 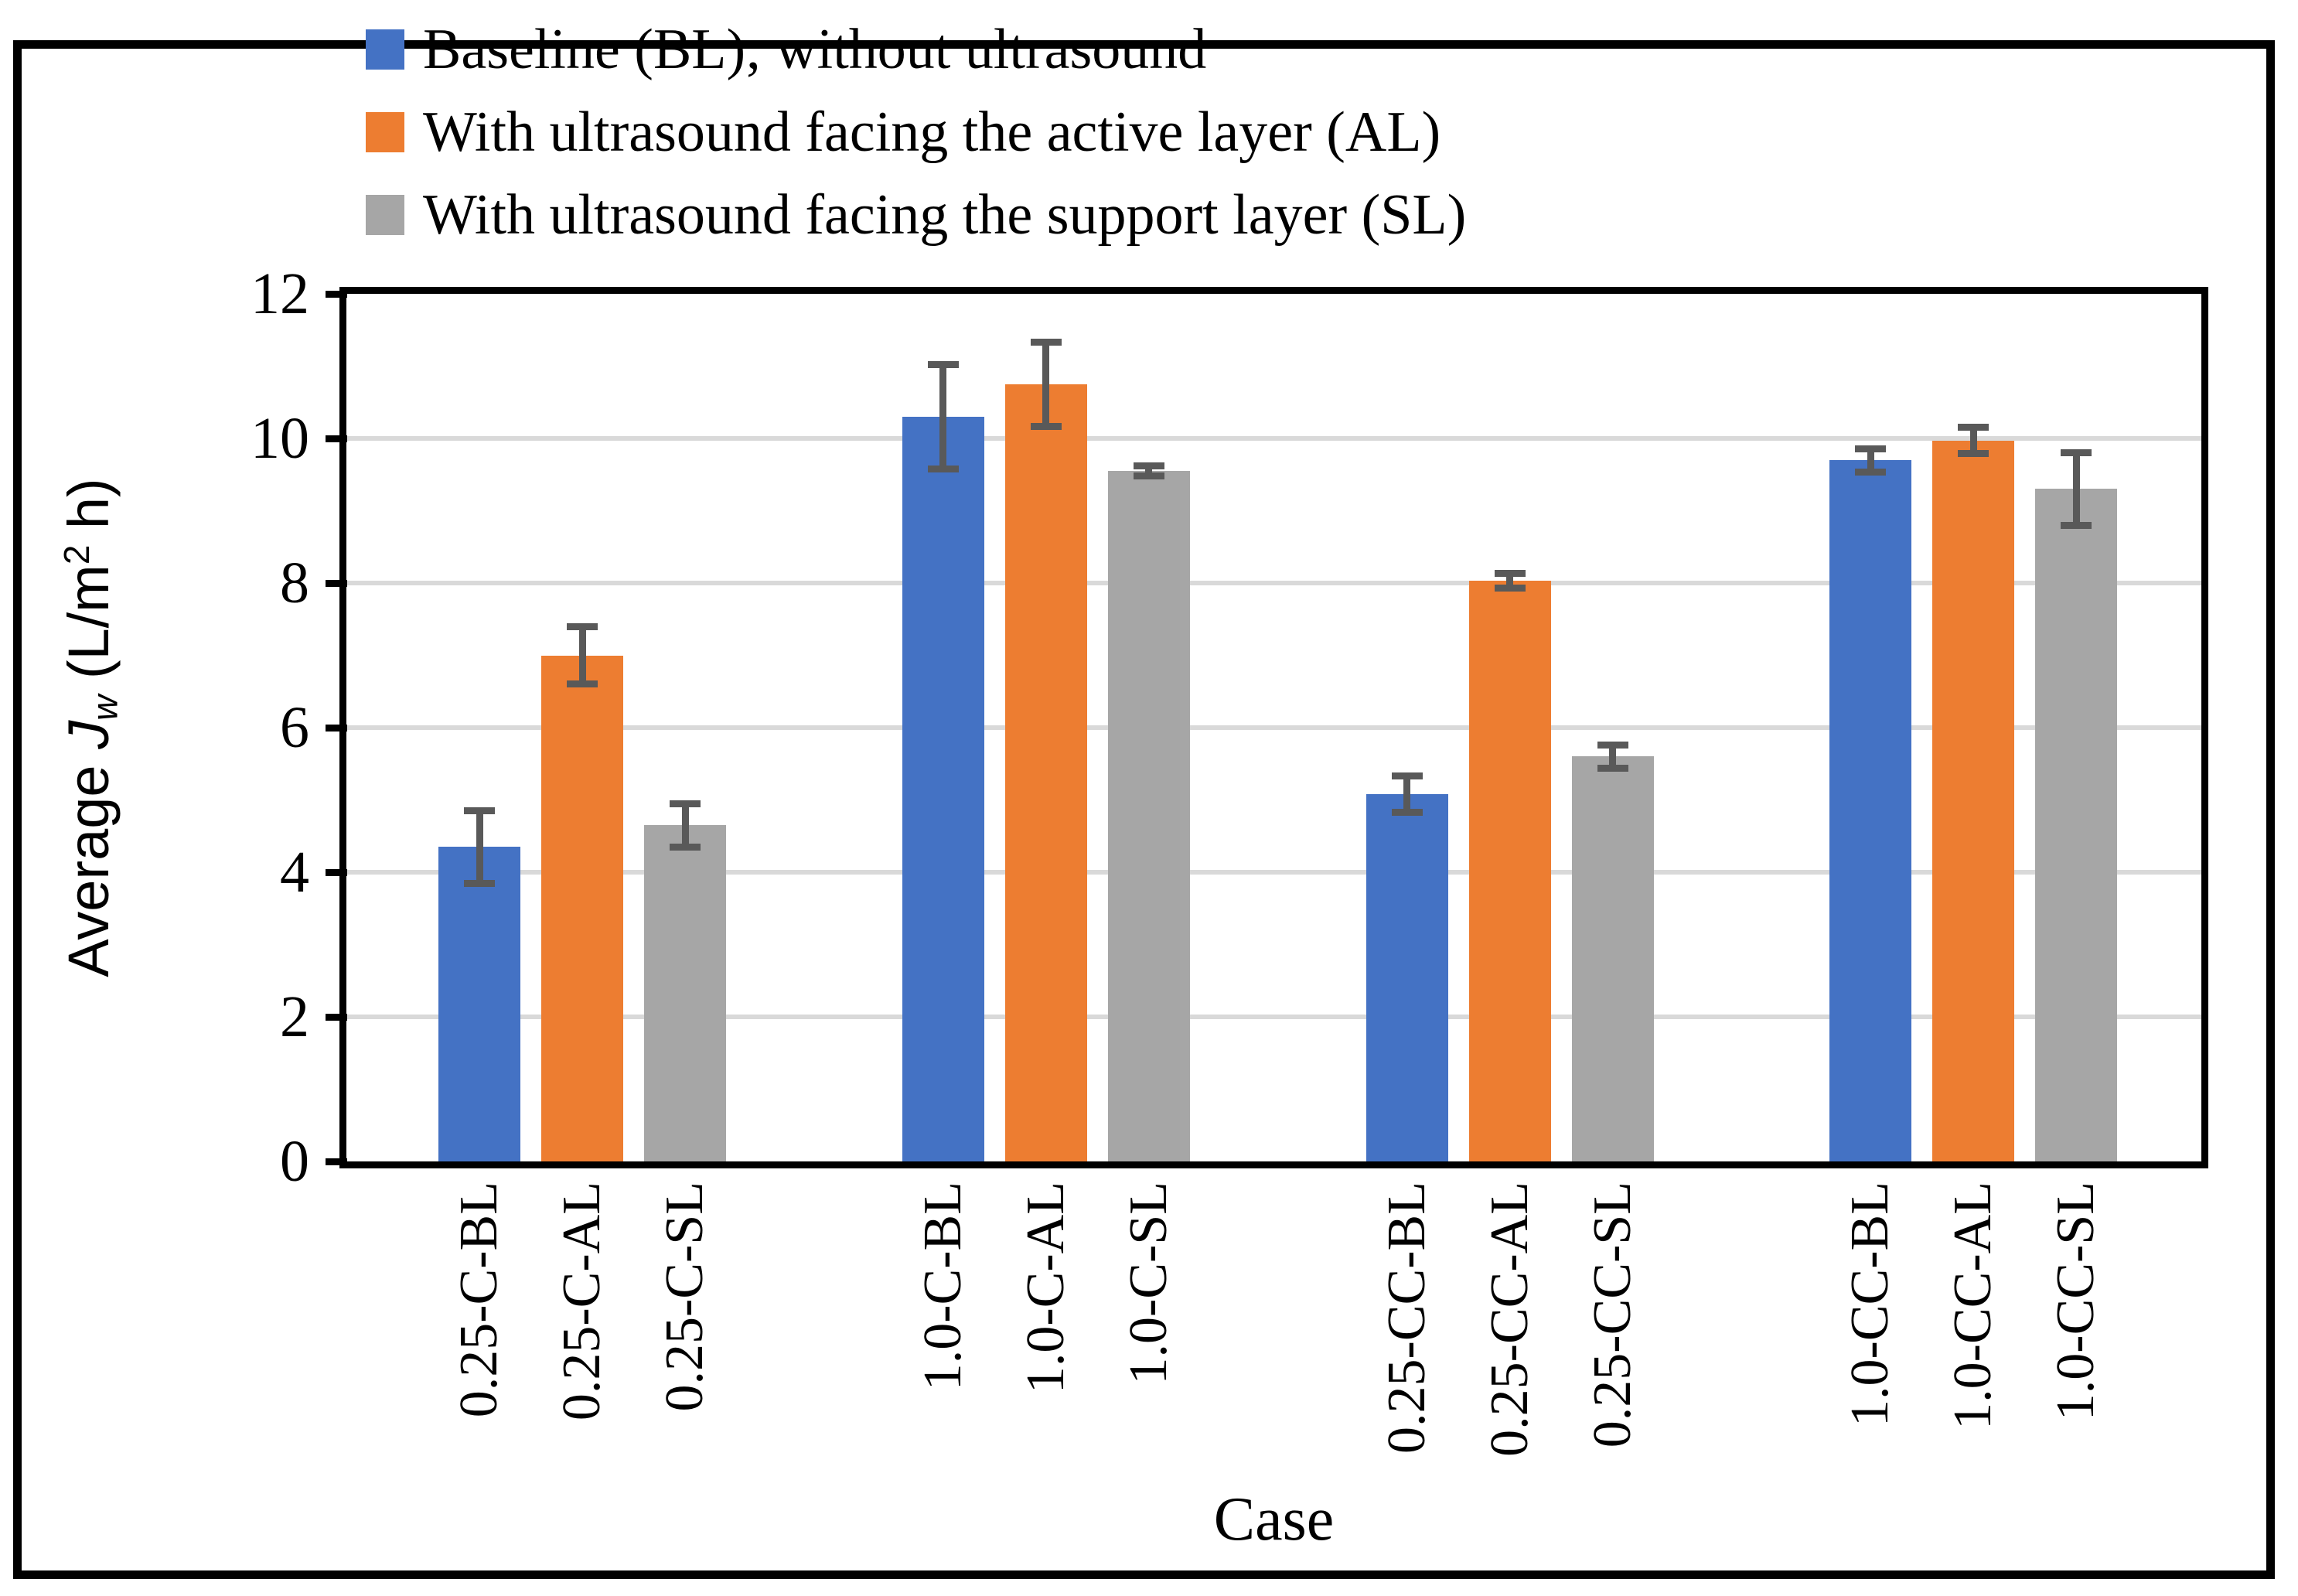 What do you see at coordinates (685, 825) in the screenshot?
I see `error-bar-0.25-C-SL` at bounding box center [685, 825].